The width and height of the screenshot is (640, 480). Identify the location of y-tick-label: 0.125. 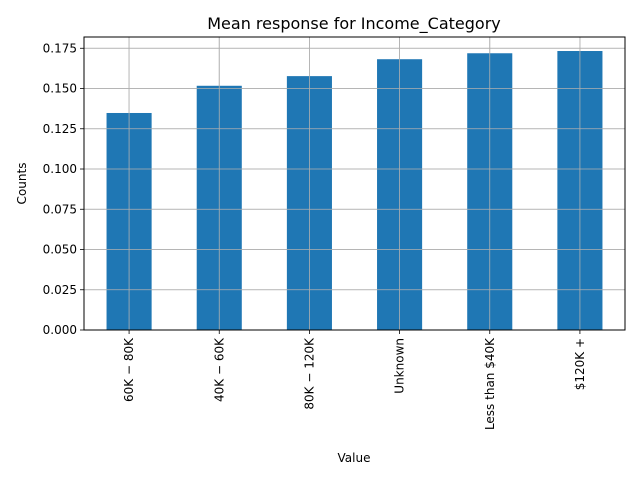
(60, 129).